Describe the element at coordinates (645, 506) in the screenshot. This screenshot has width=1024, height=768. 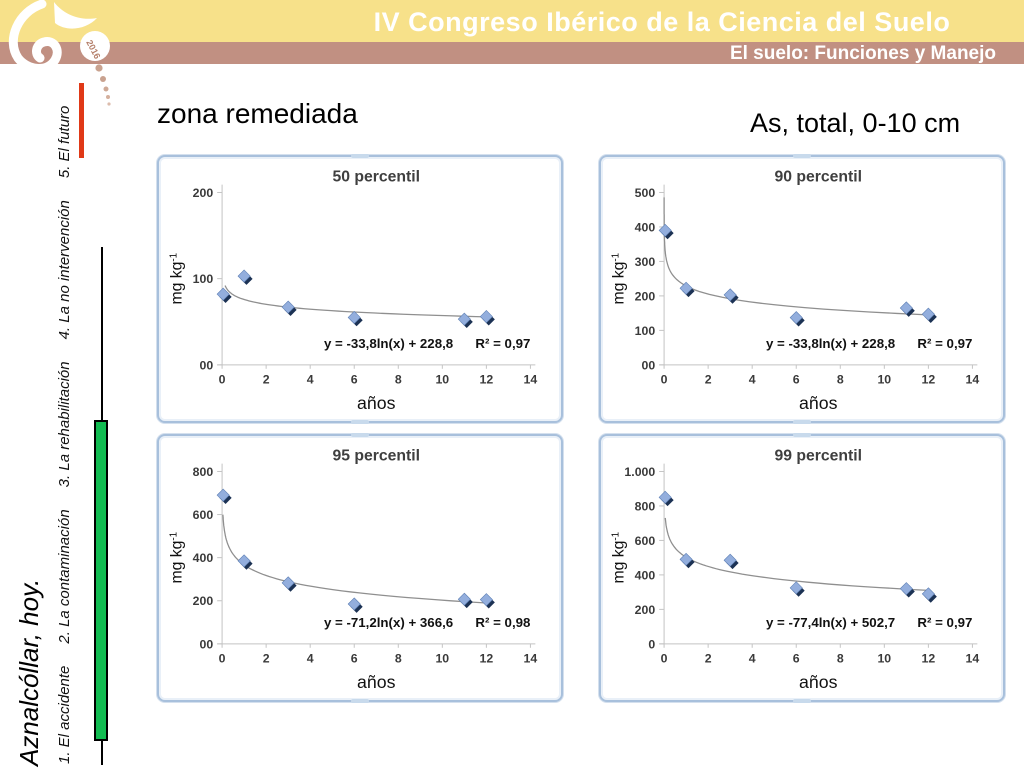
I see `y-tick-label: 800` at that location.